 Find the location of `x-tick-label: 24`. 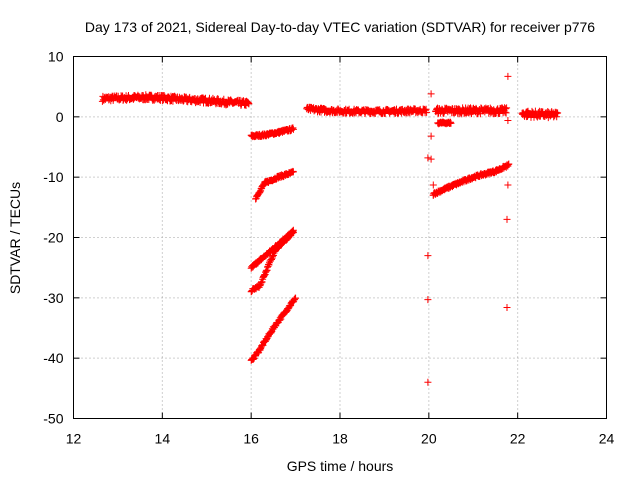

x-tick-label: 24 is located at coordinates (607, 439).